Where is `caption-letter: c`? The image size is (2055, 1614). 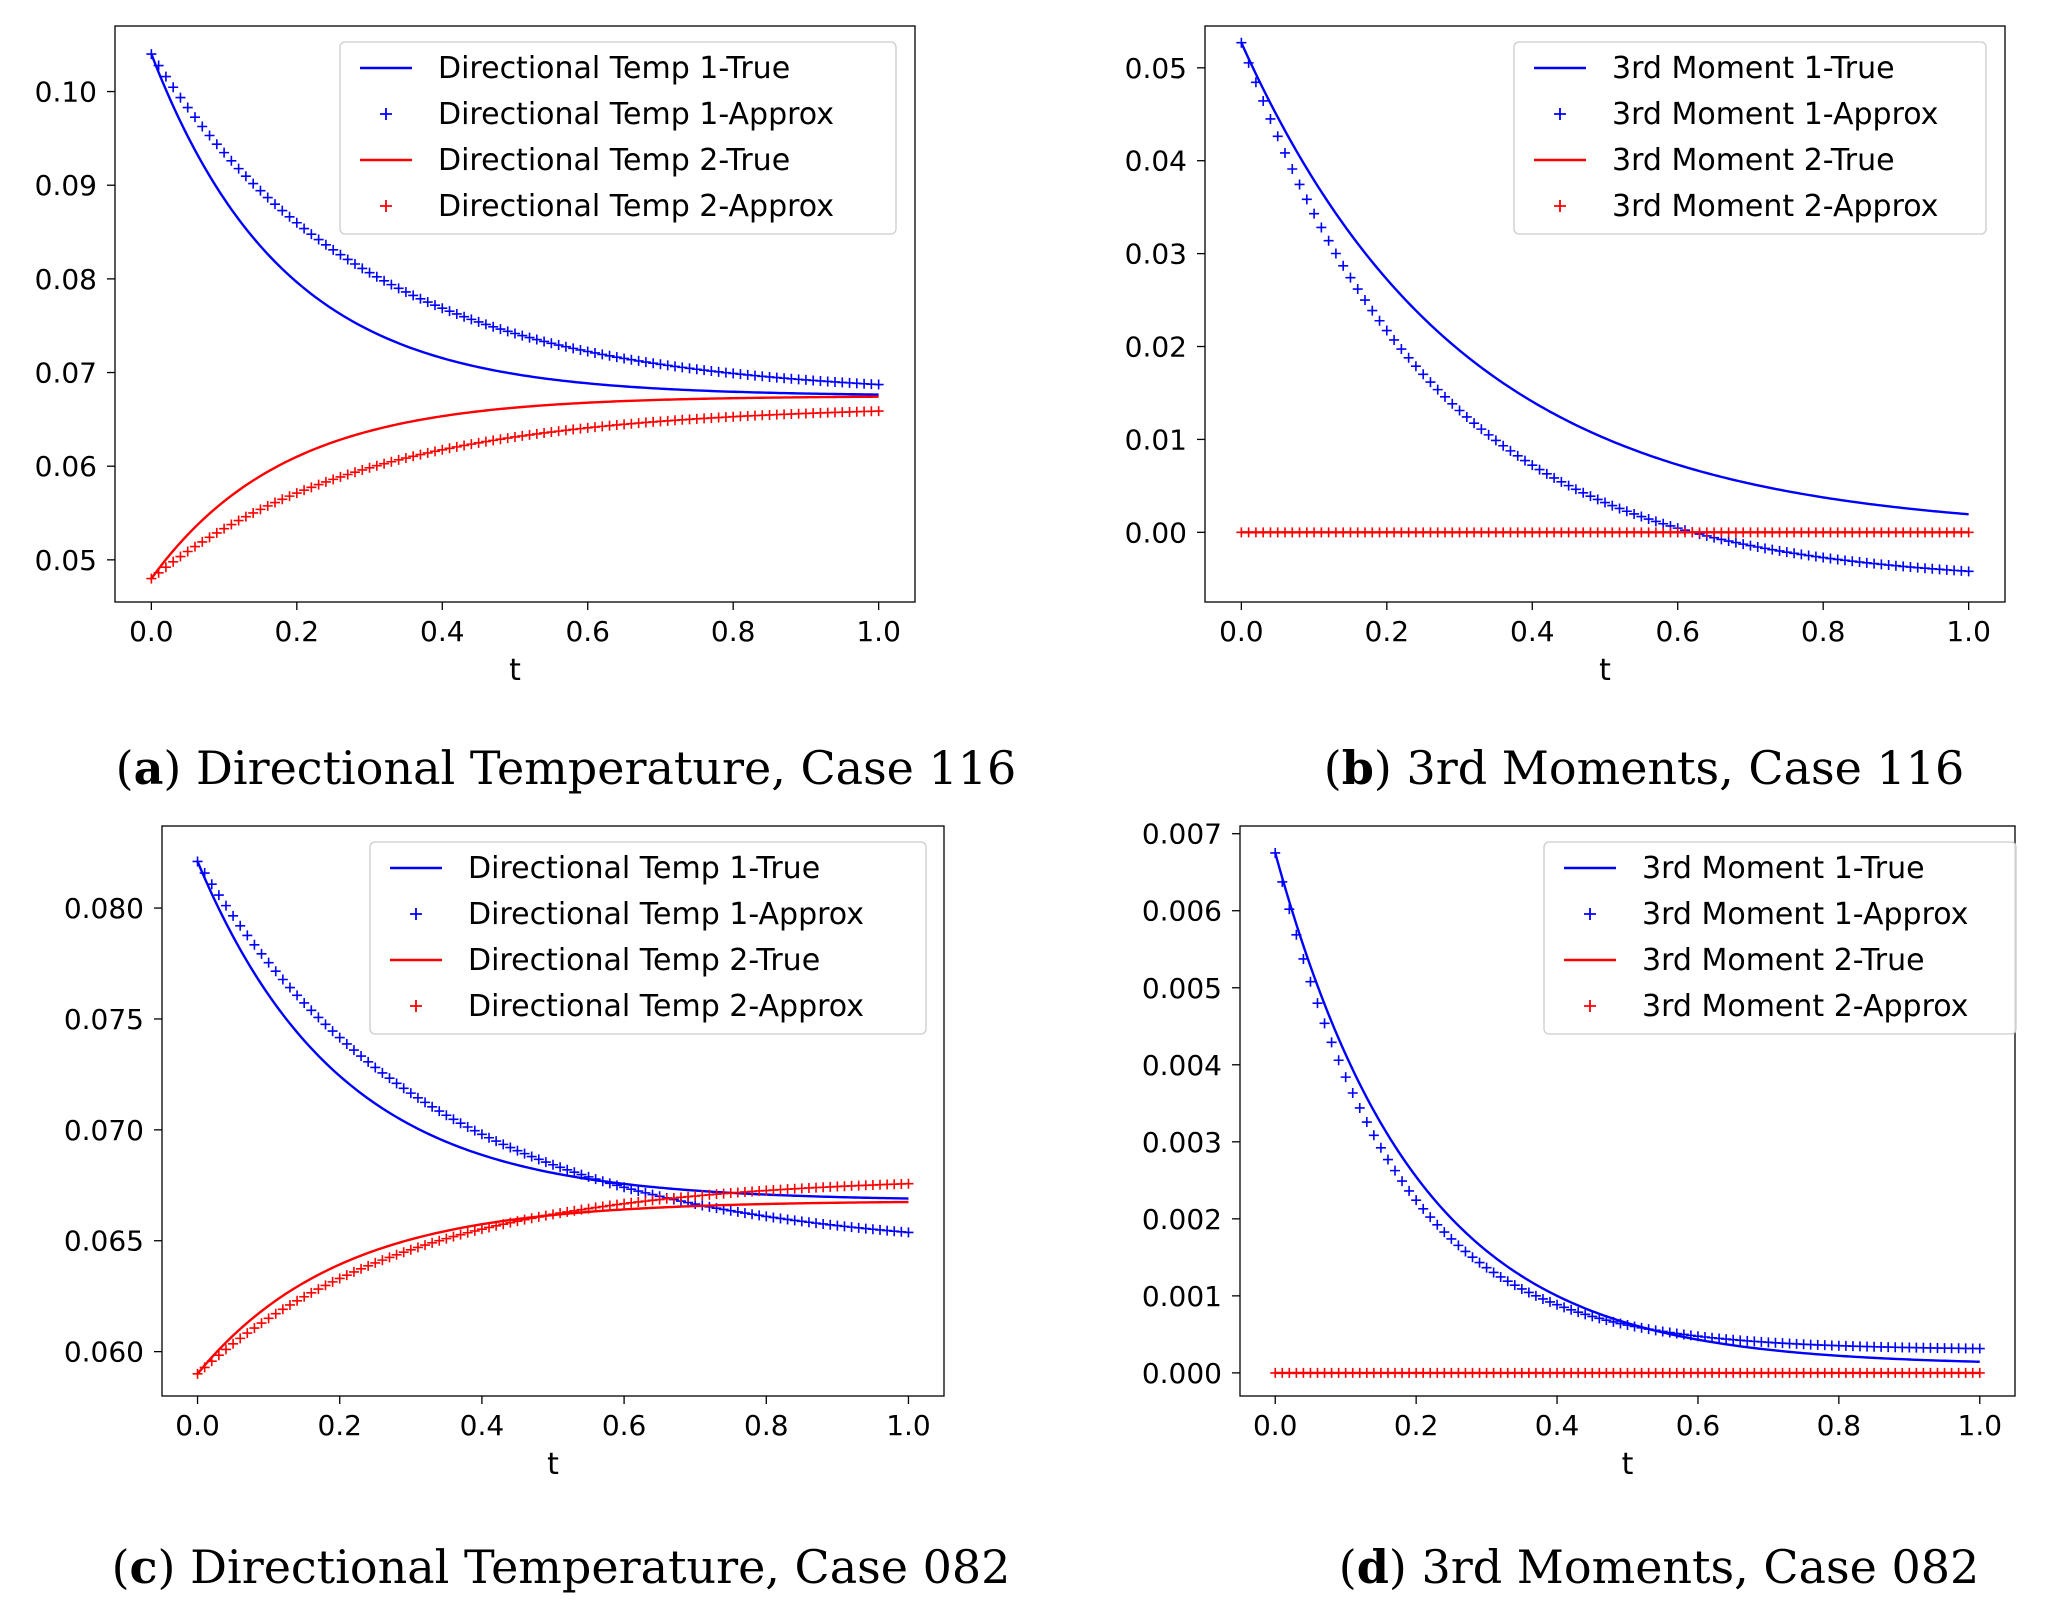 caption-letter: c is located at coordinates (144, 1567).